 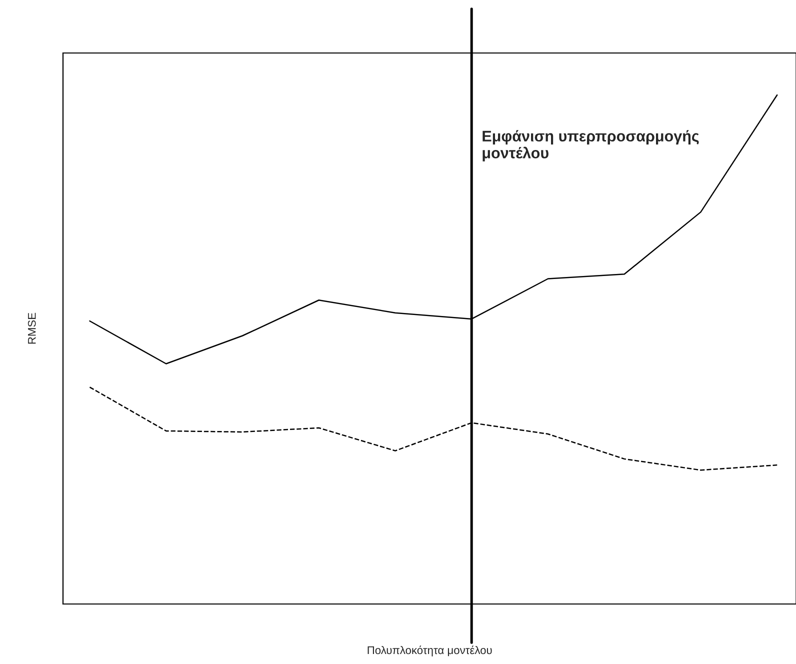 I want to click on x-axis-title: Πολυπλοκότητα μοντέλου, so click(x=430, y=651).